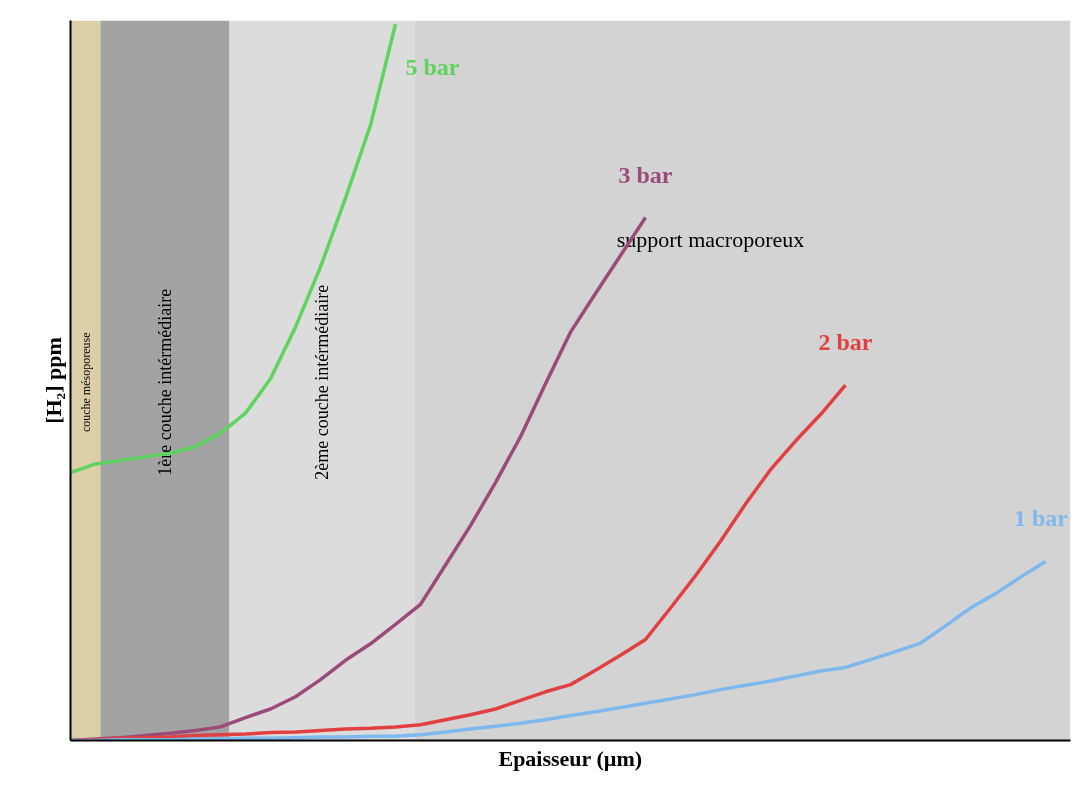  What do you see at coordinates (845, 342) in the screenshot?
I see `series-label: 2 bar` at bounding box center [845, 342].